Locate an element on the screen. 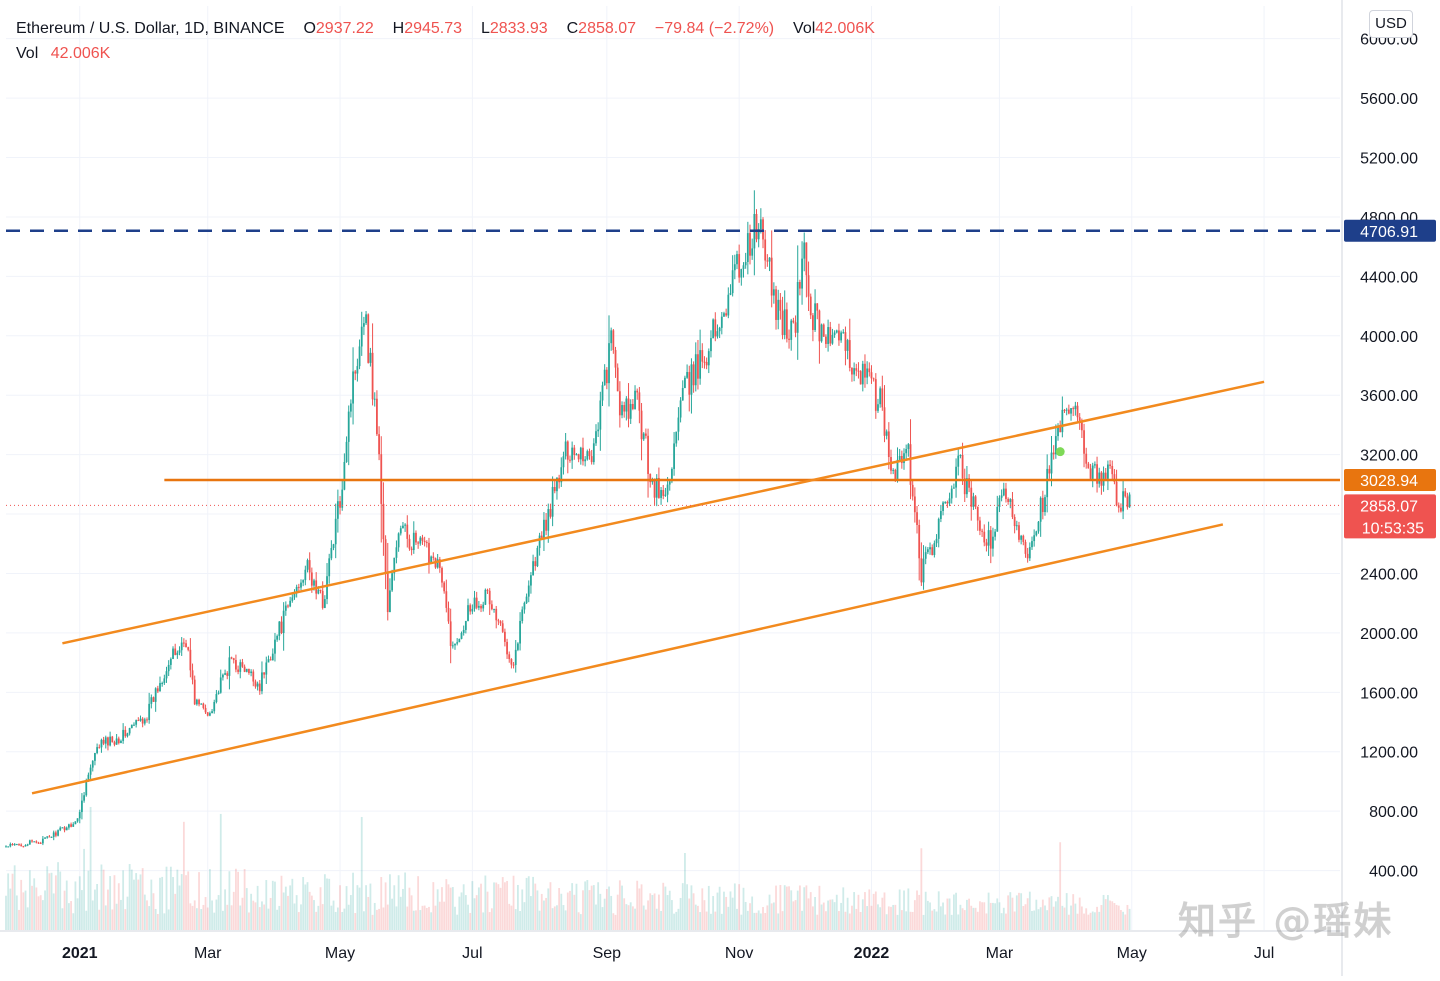  legend-symbol: Ethereum / U.S. Dollar, 1D, BINANCE is located at coordinates (150, 28).